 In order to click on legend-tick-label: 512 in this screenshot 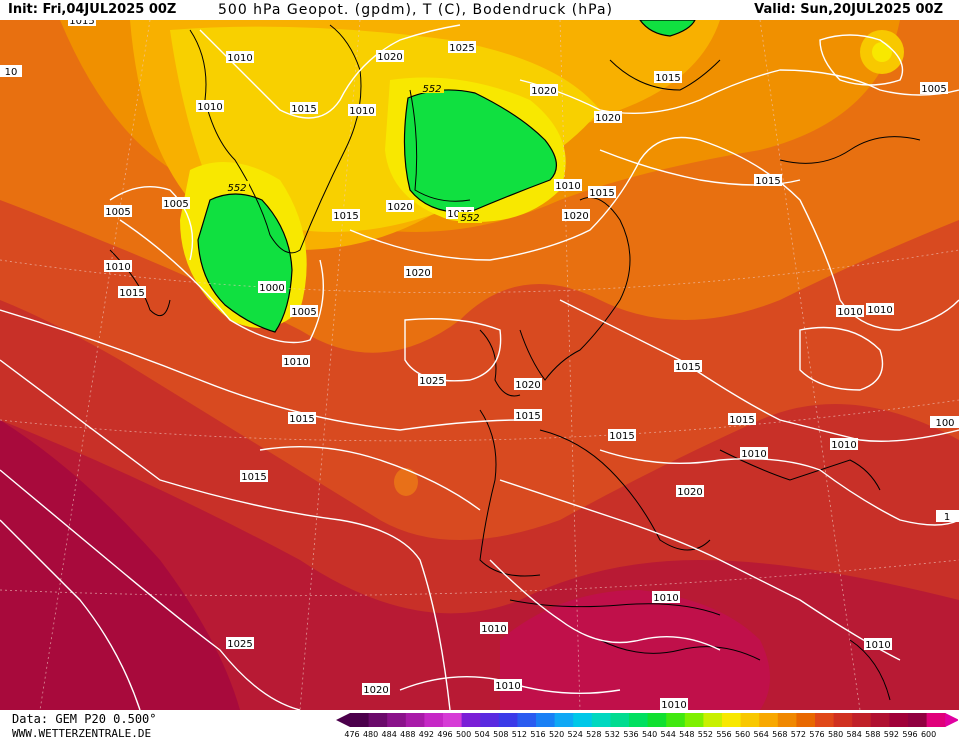, I will do `click(519, 734)`.